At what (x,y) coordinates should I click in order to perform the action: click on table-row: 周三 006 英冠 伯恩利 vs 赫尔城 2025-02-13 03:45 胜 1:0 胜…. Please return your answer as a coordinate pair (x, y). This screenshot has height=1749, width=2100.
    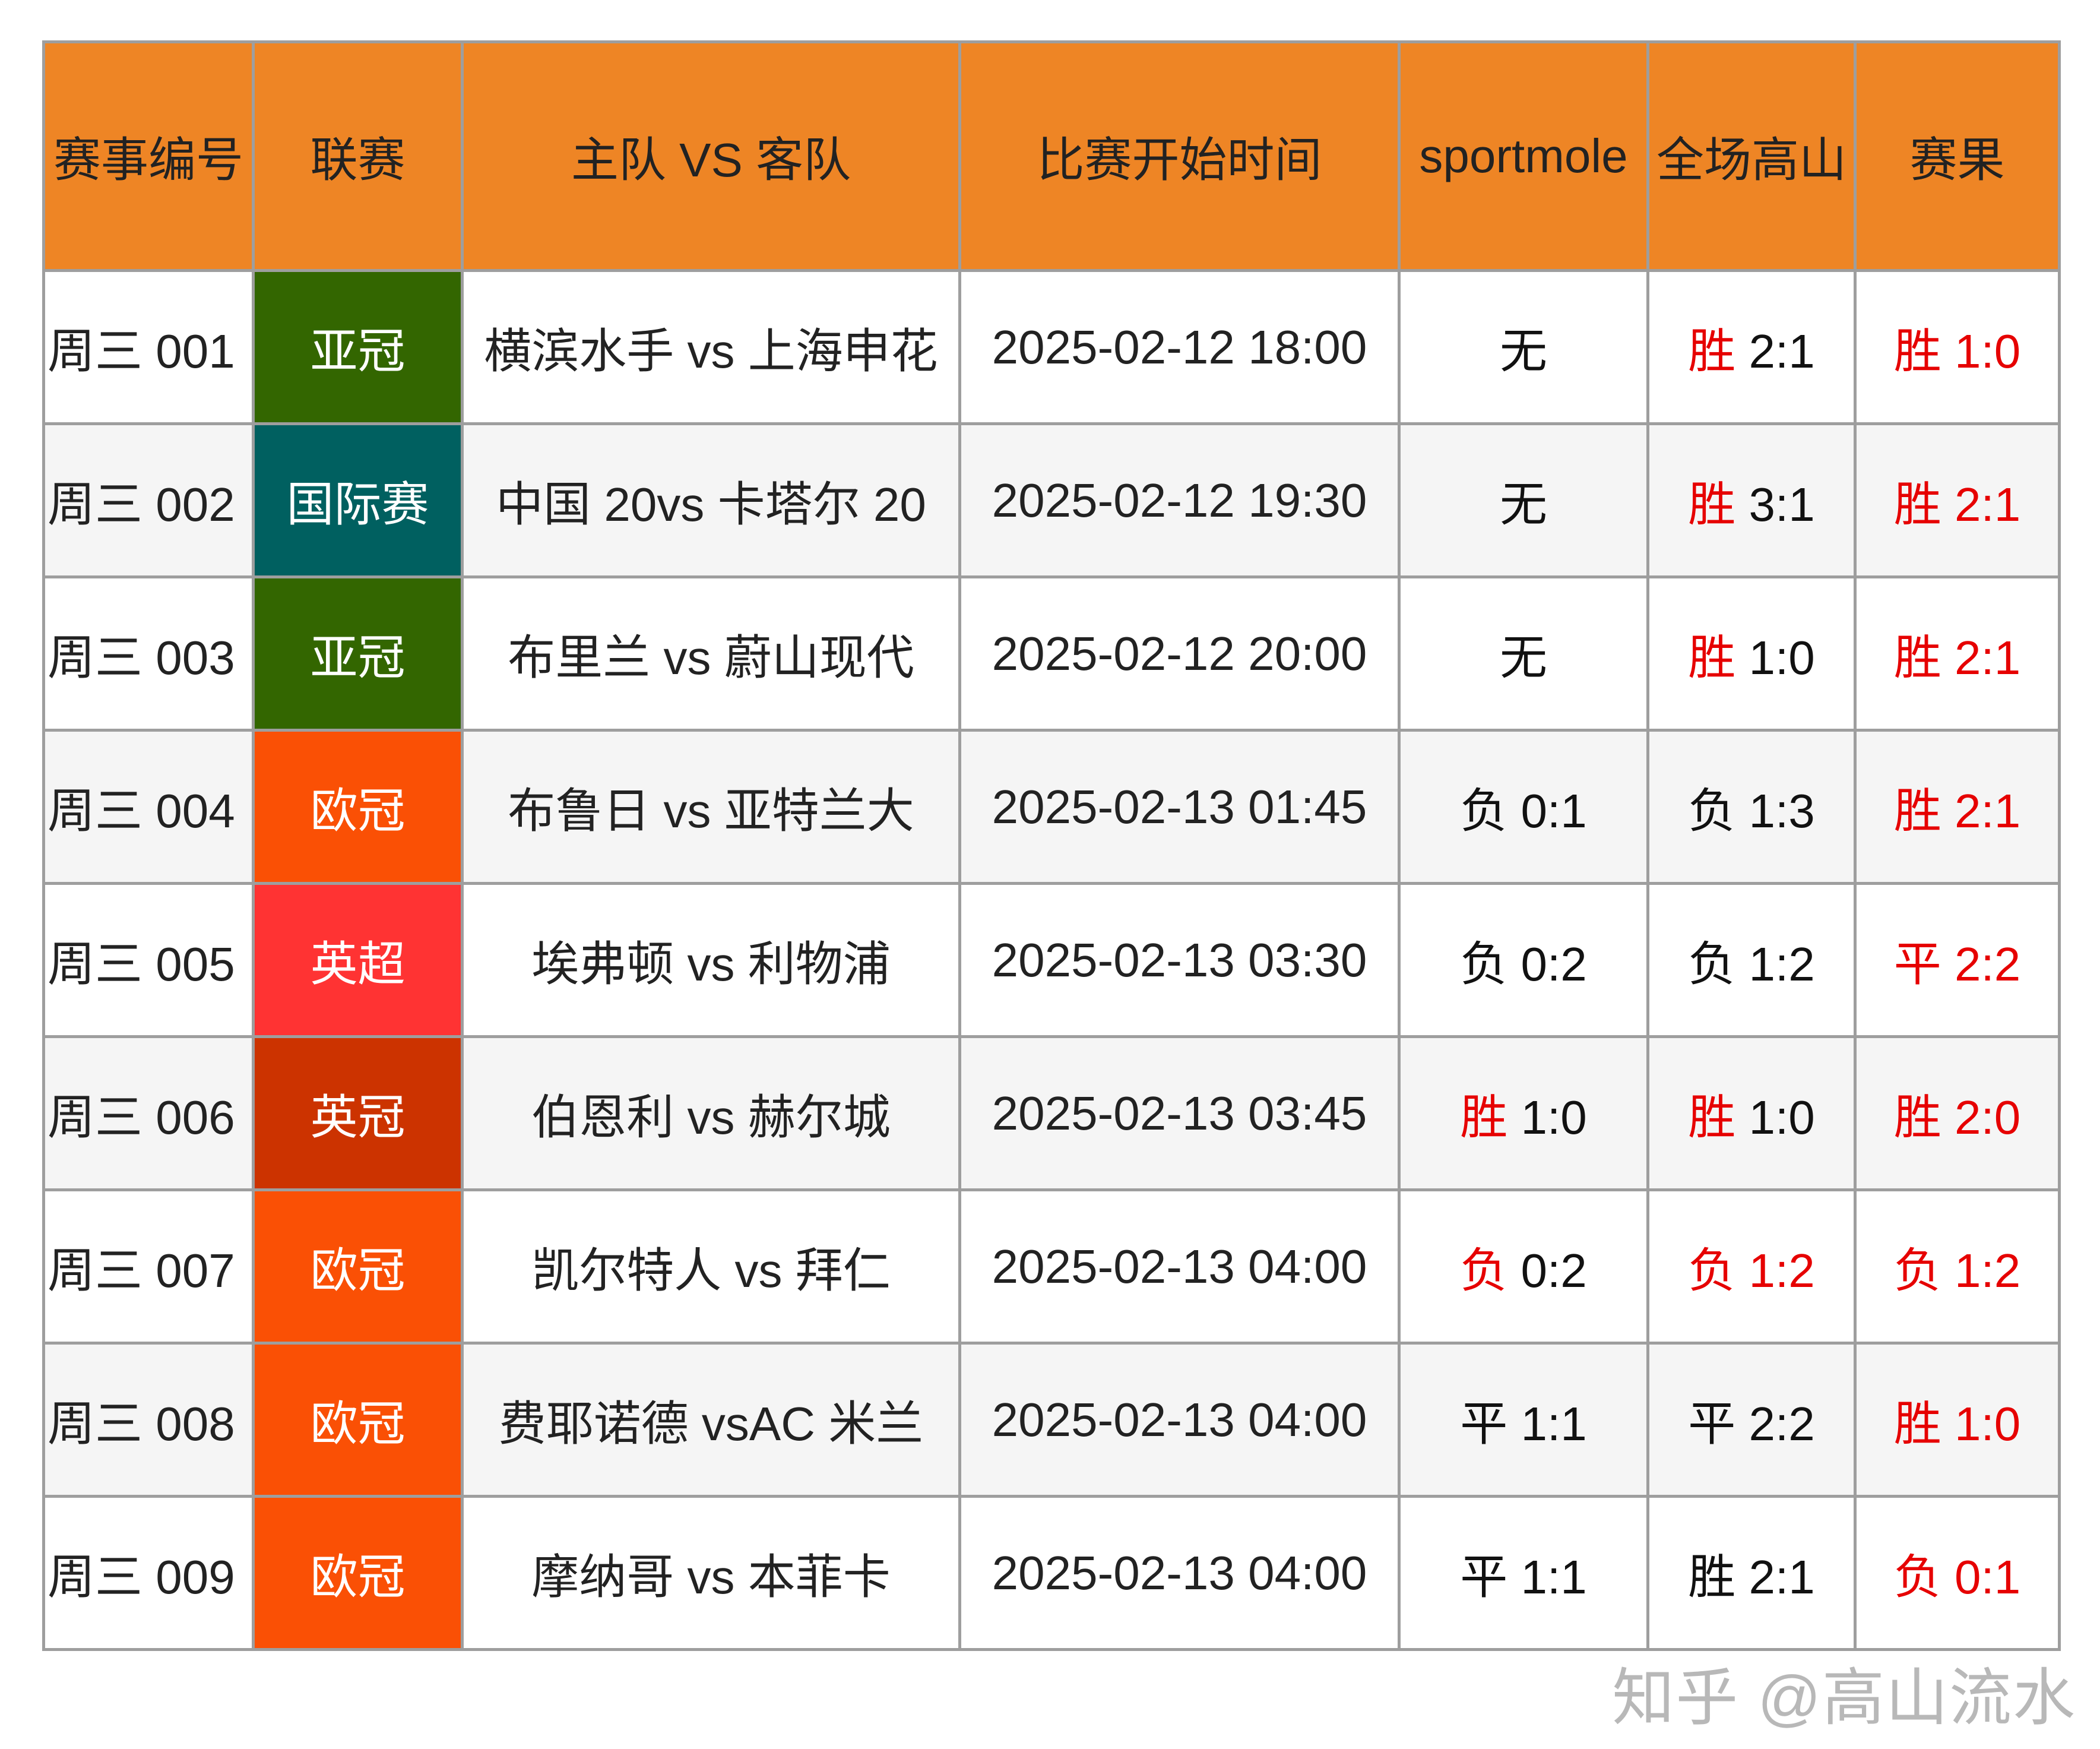
    Looking at the image, I should click on (1051, 1113).